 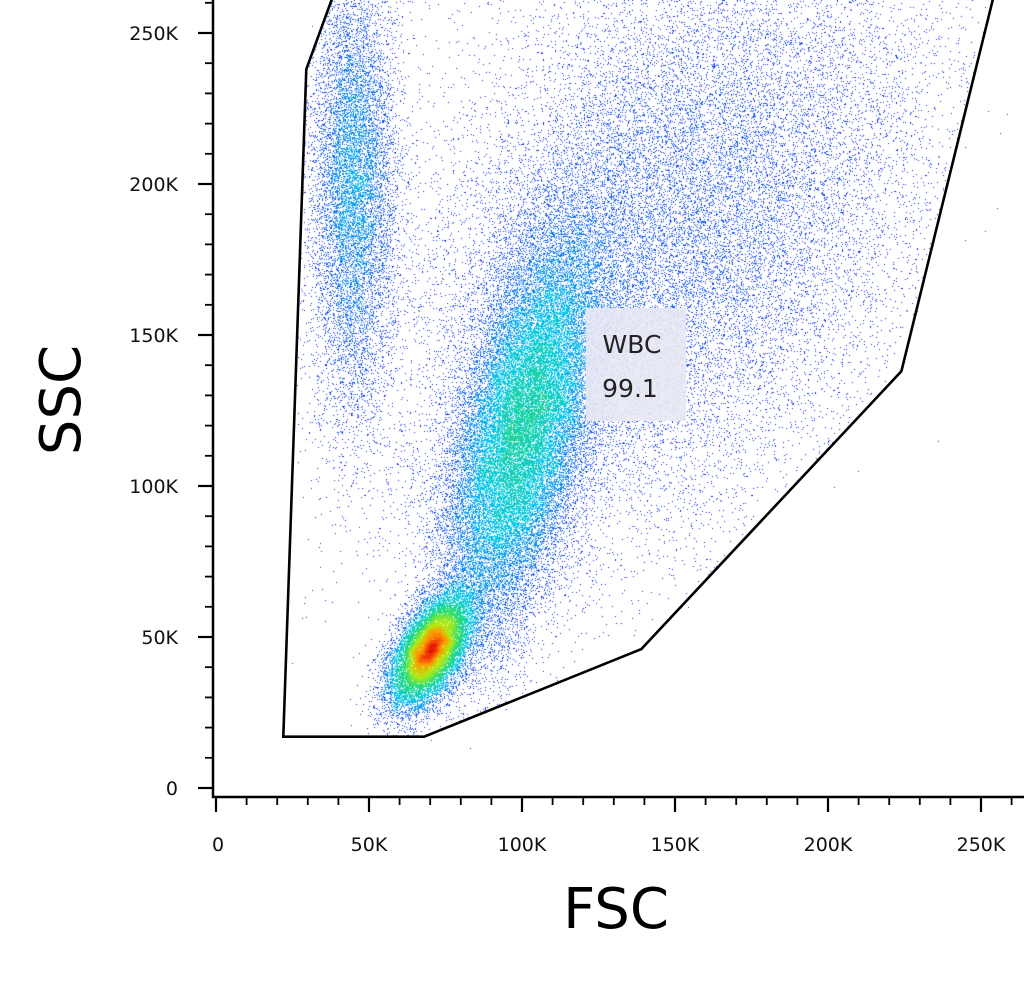 What do you see at coordinates (675, 845) in the screenshot?
I see `x-tick-label: 150K` at bounding box center [675, 845].